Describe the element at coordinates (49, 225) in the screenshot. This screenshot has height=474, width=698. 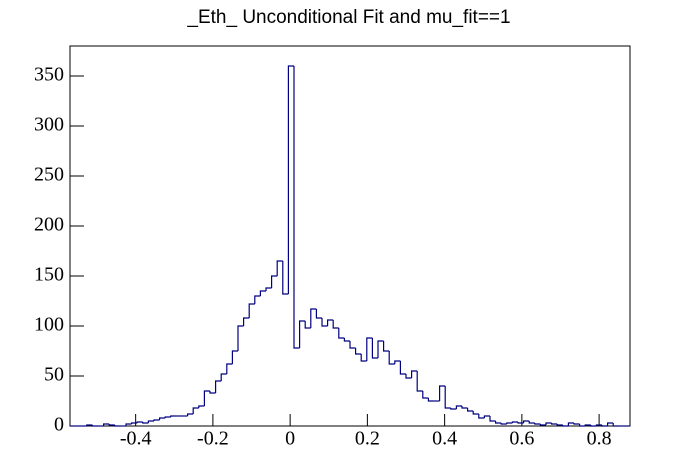
I see `y-tick-label: 200` at that location.